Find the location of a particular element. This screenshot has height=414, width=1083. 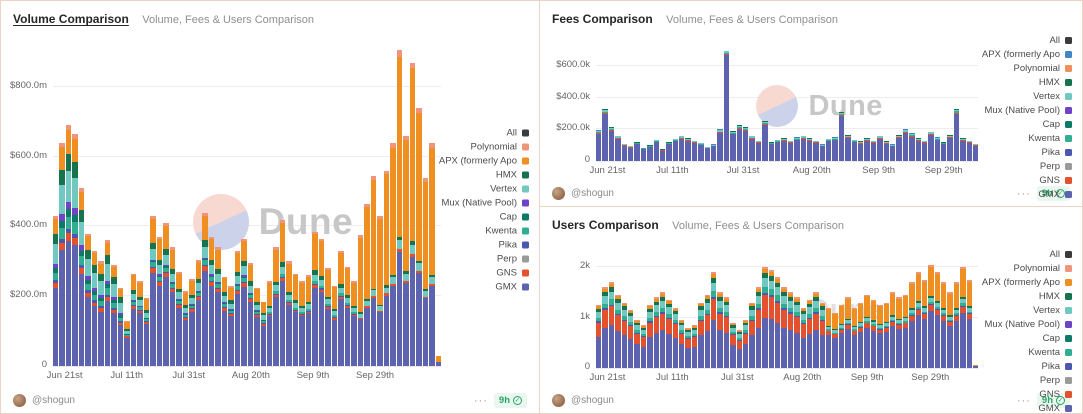

chart-title-volume: Volume Comparison is located at coordinates (71, 19).